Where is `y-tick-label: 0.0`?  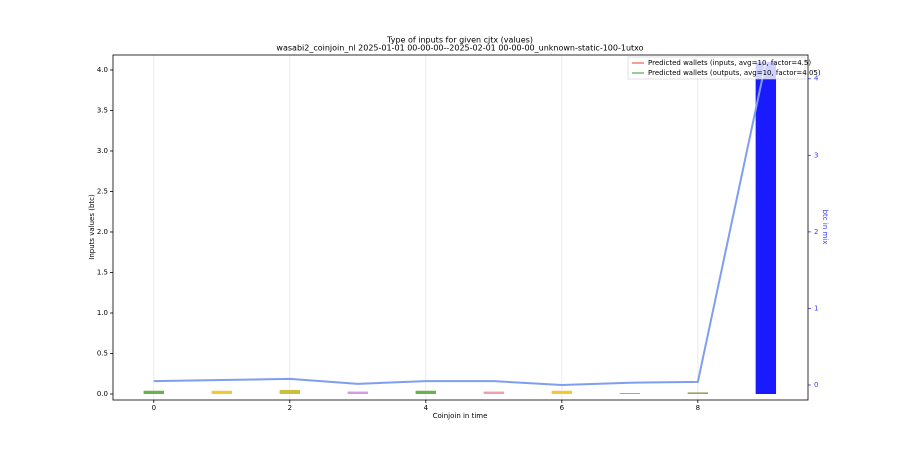 y-tick-label: 0.0 is located at coordinates (102, 394).